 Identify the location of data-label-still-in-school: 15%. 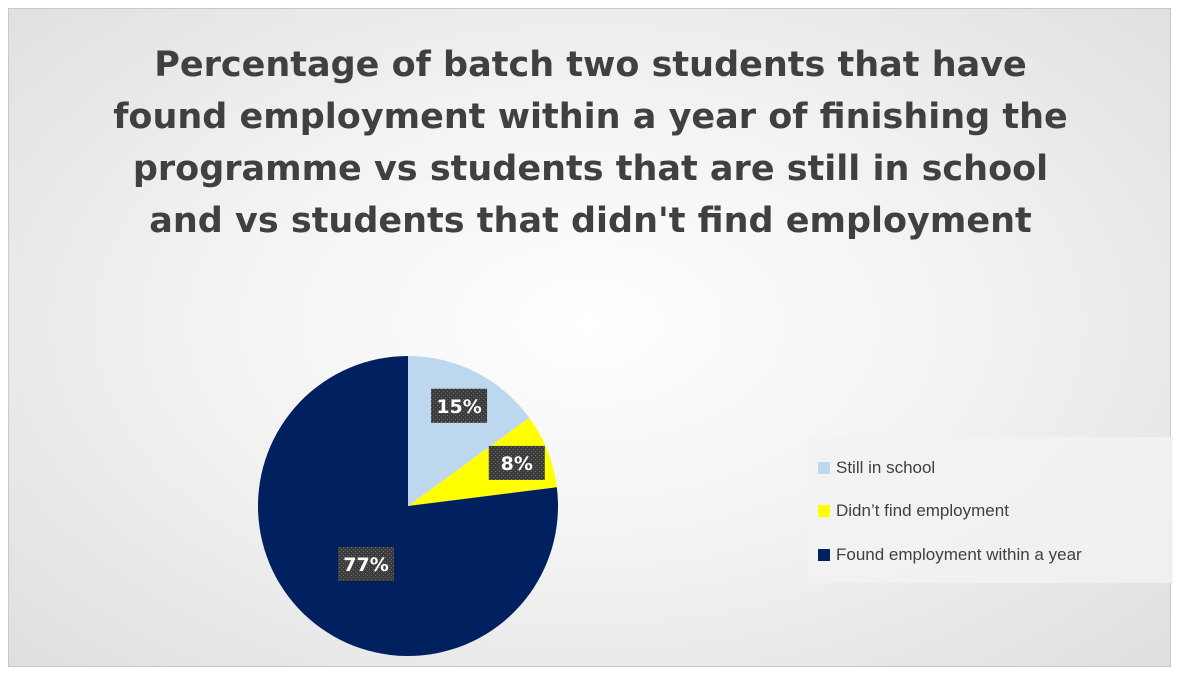
(459, 405).